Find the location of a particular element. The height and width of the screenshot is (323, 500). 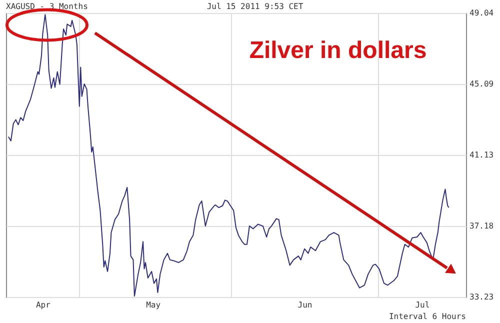

y-tick-label: 37.18 is located at coordinates (482, 226).